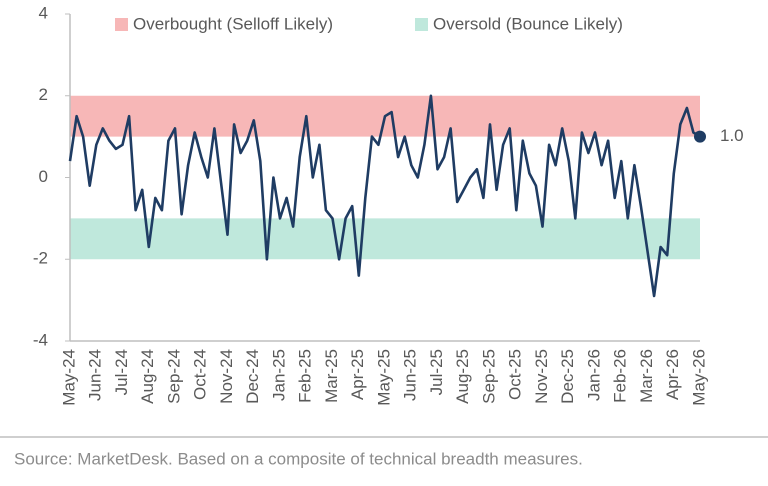 The image size is (768, 486). What do you see at coordinates (620, 376) in the screenshot?
I see `x-tick-label: Feb-26` at bounding box center [620, 376].